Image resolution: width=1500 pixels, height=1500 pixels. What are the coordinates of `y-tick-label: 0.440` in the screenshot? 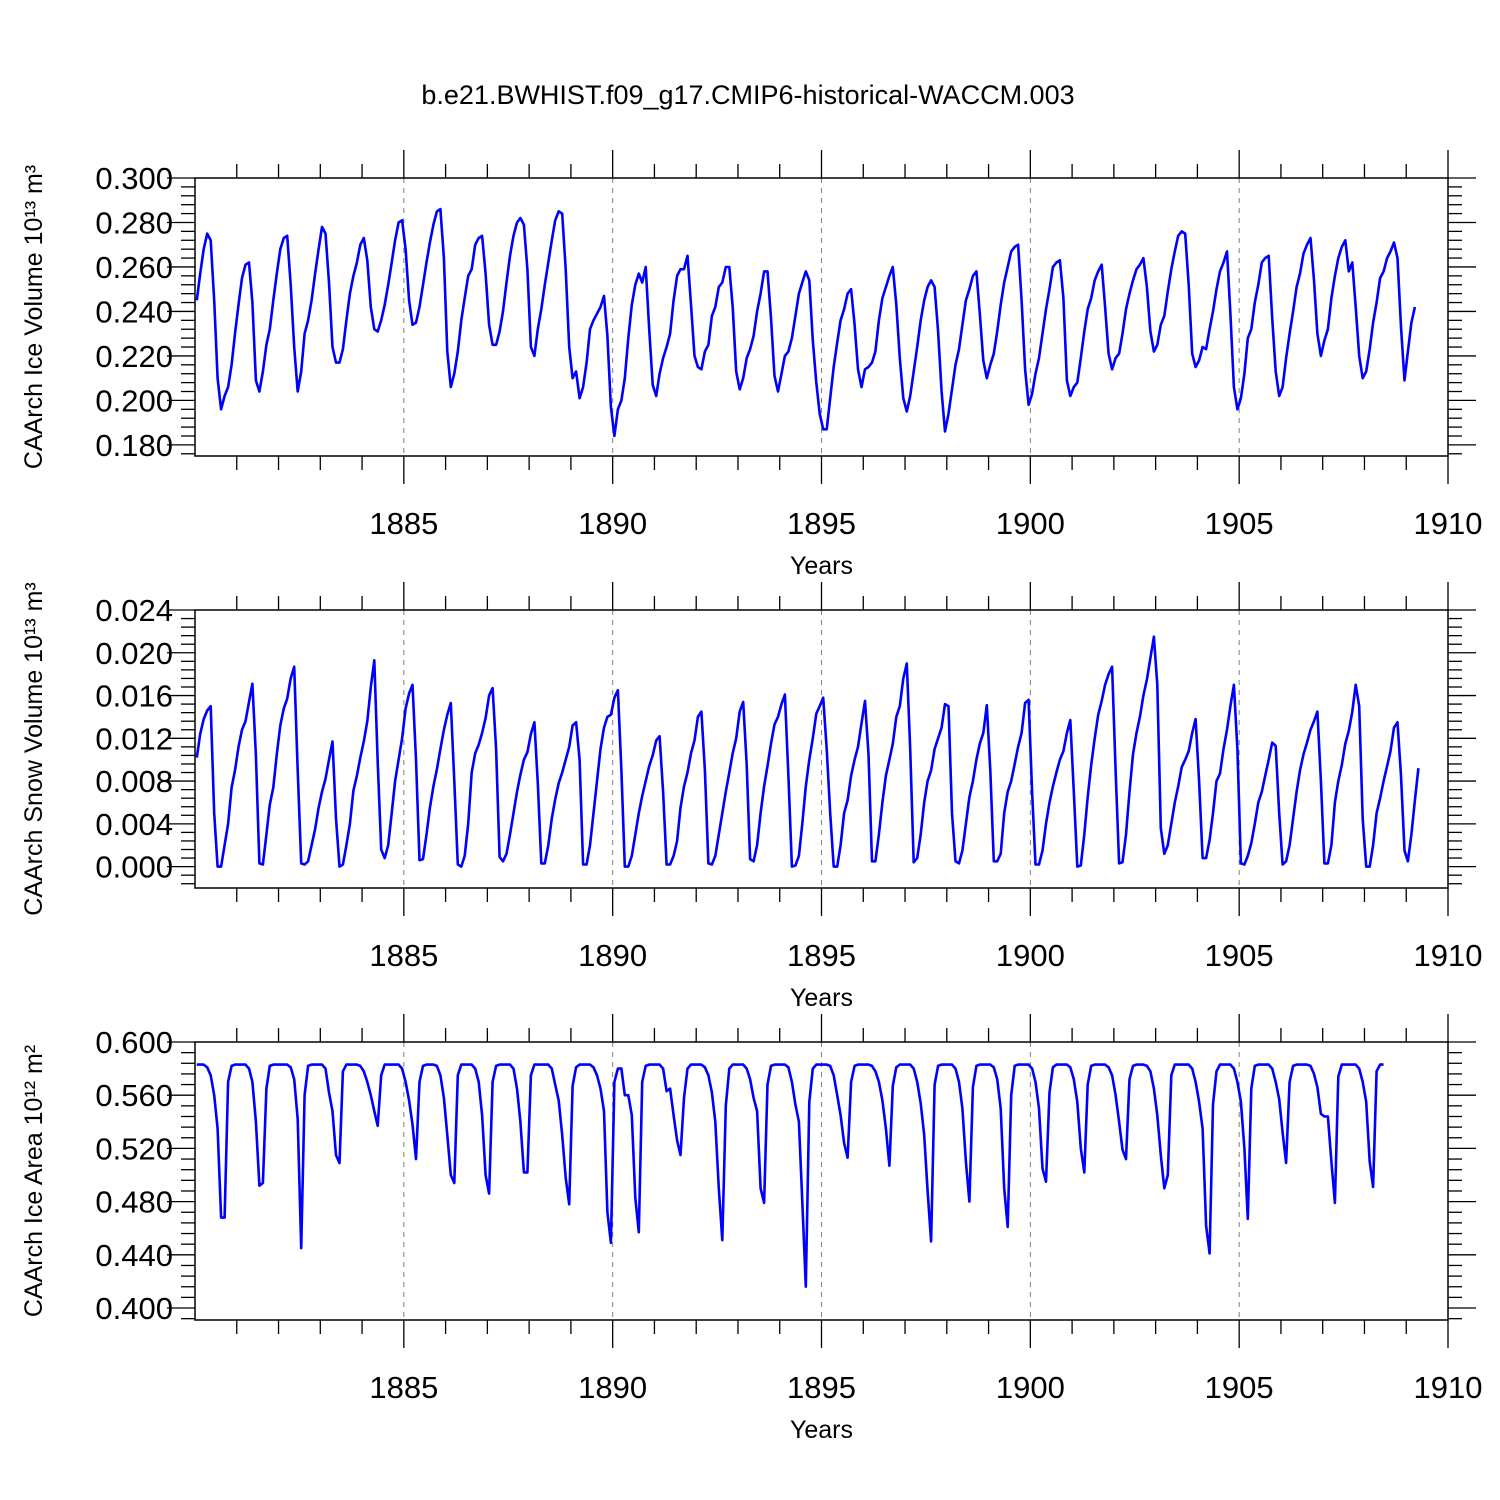 It's located at (134, 1255).